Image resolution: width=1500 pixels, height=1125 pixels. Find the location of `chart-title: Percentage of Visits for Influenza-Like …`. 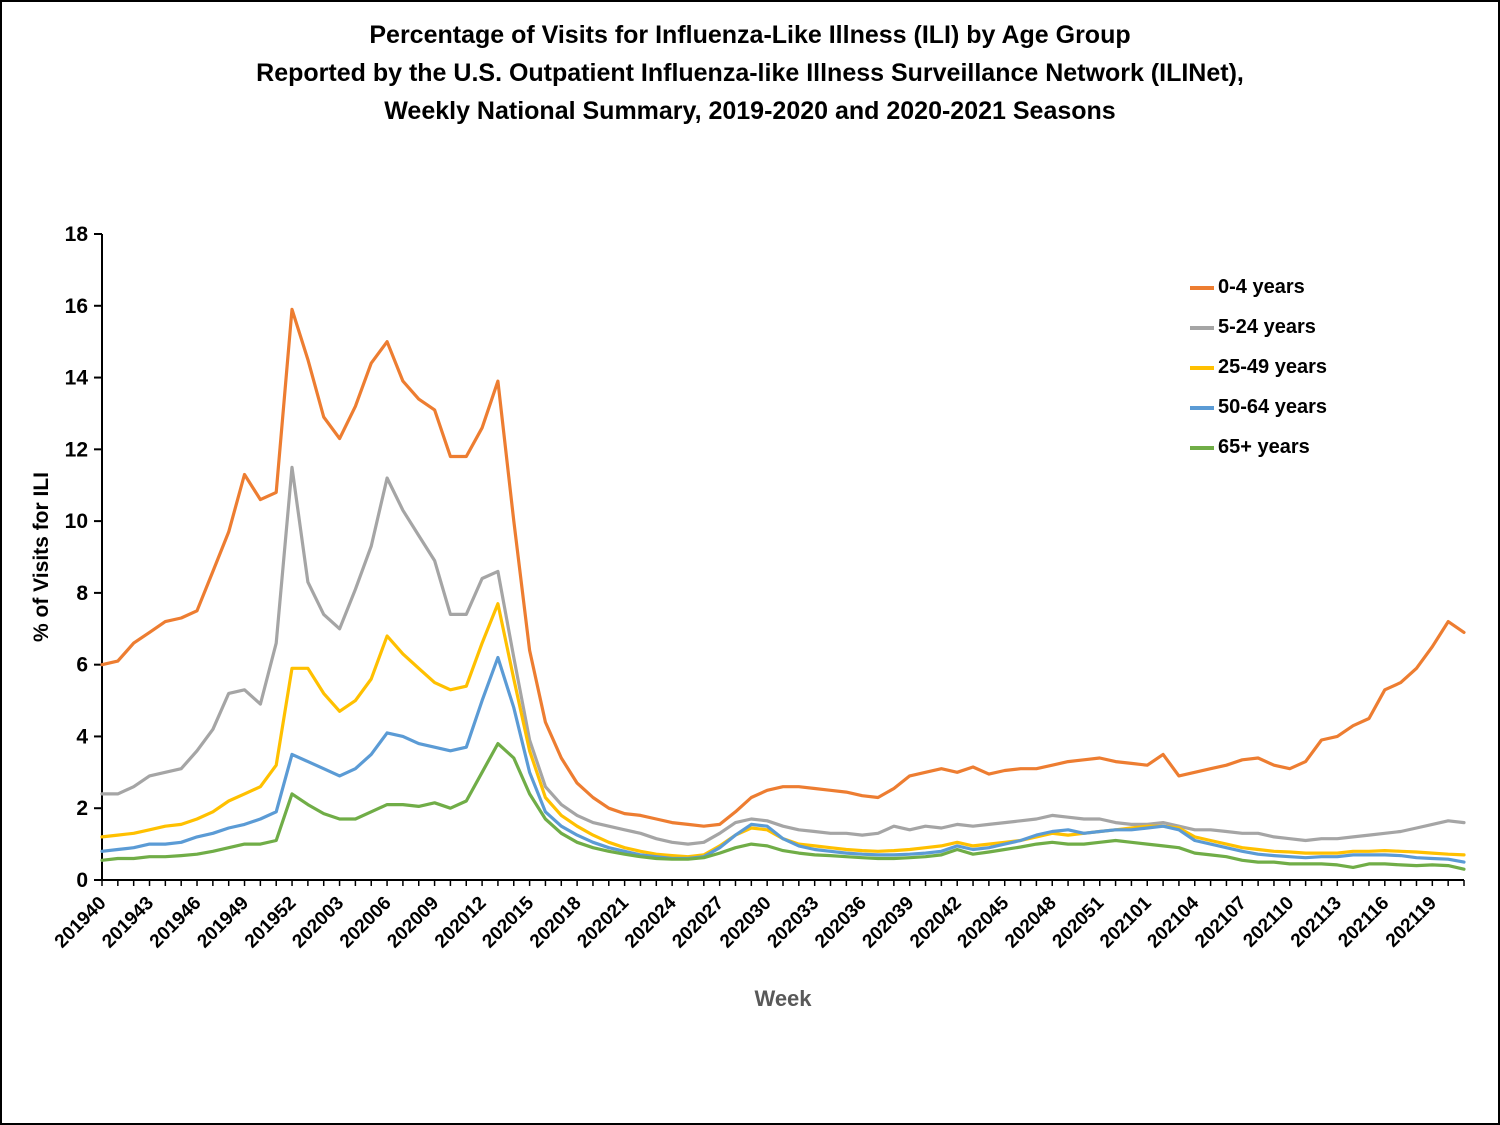

chart-title: Percentage of Visits for Influenza-Like … is located at coordinates (750, 73).